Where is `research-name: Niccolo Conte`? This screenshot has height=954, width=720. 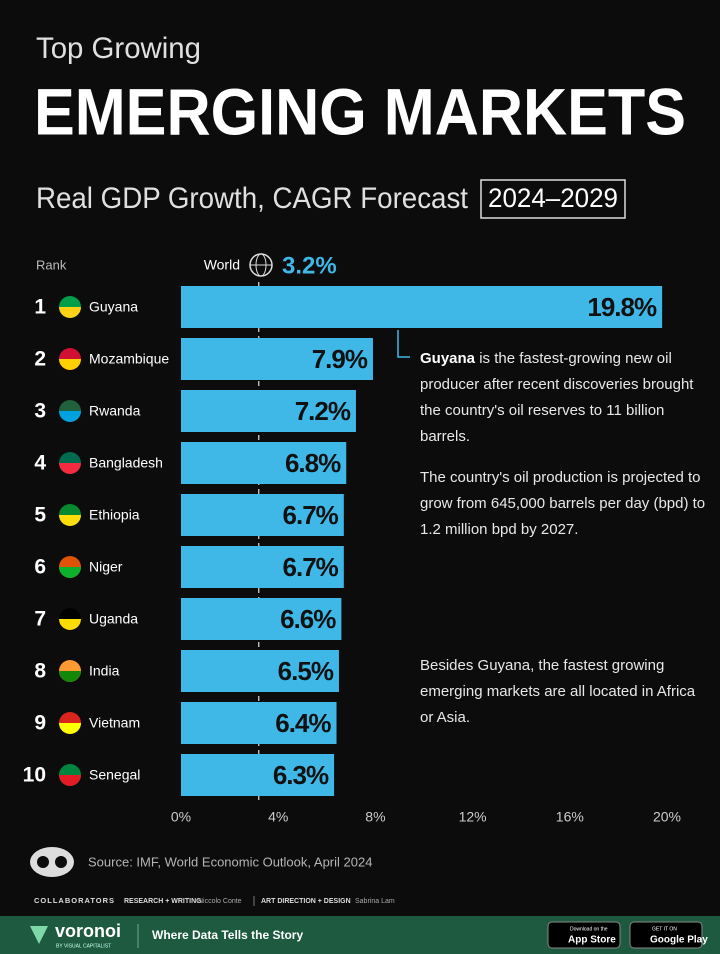 research-name: Niccolo Conte is located at coordinates (220, 901).